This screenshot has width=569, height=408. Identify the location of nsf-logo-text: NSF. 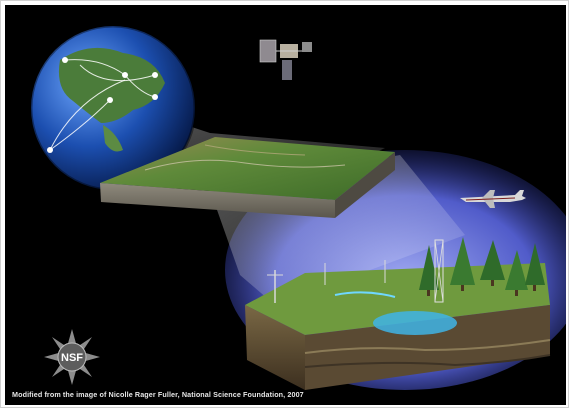
(72, 358).